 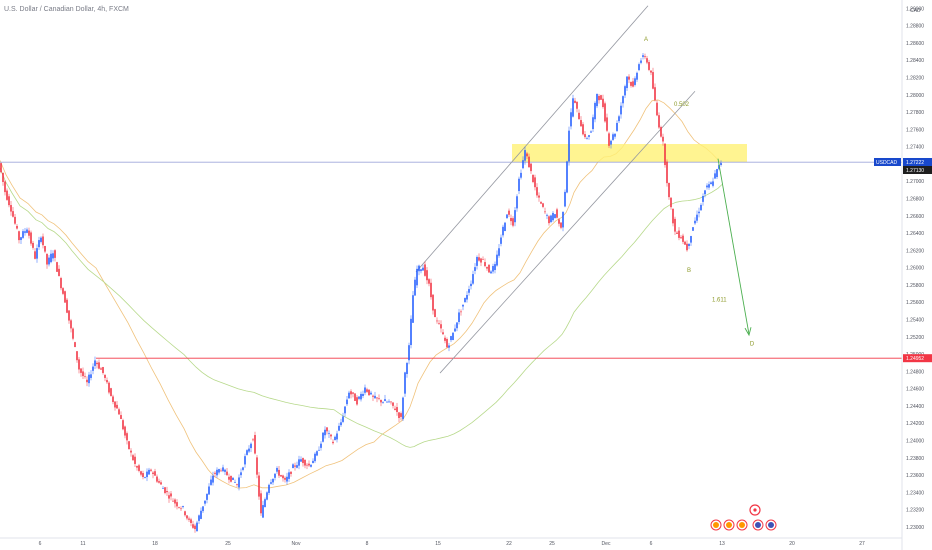 What do you see at coordinates (689, 271) in the screenshot?
I see `point-b-label: B` at bounding box center [689, 271].